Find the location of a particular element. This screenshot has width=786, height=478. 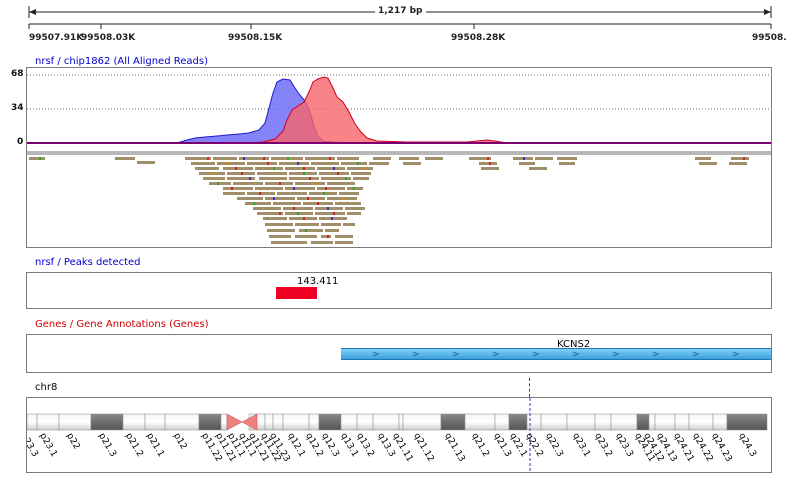

gene-feature is located at coordinates (556, 354).